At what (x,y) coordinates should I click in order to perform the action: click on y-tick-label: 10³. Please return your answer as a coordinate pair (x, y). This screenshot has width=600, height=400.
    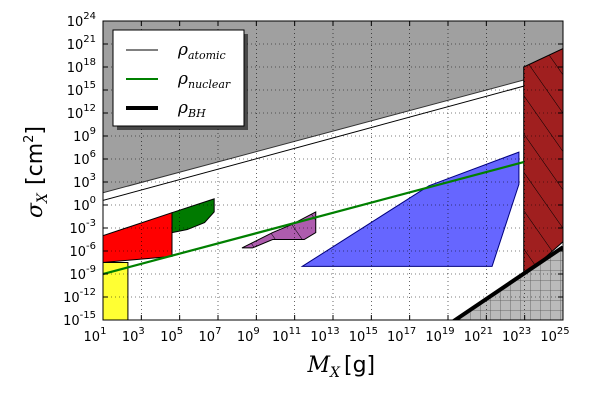
    Looking at the image, I should click on (84, 181).